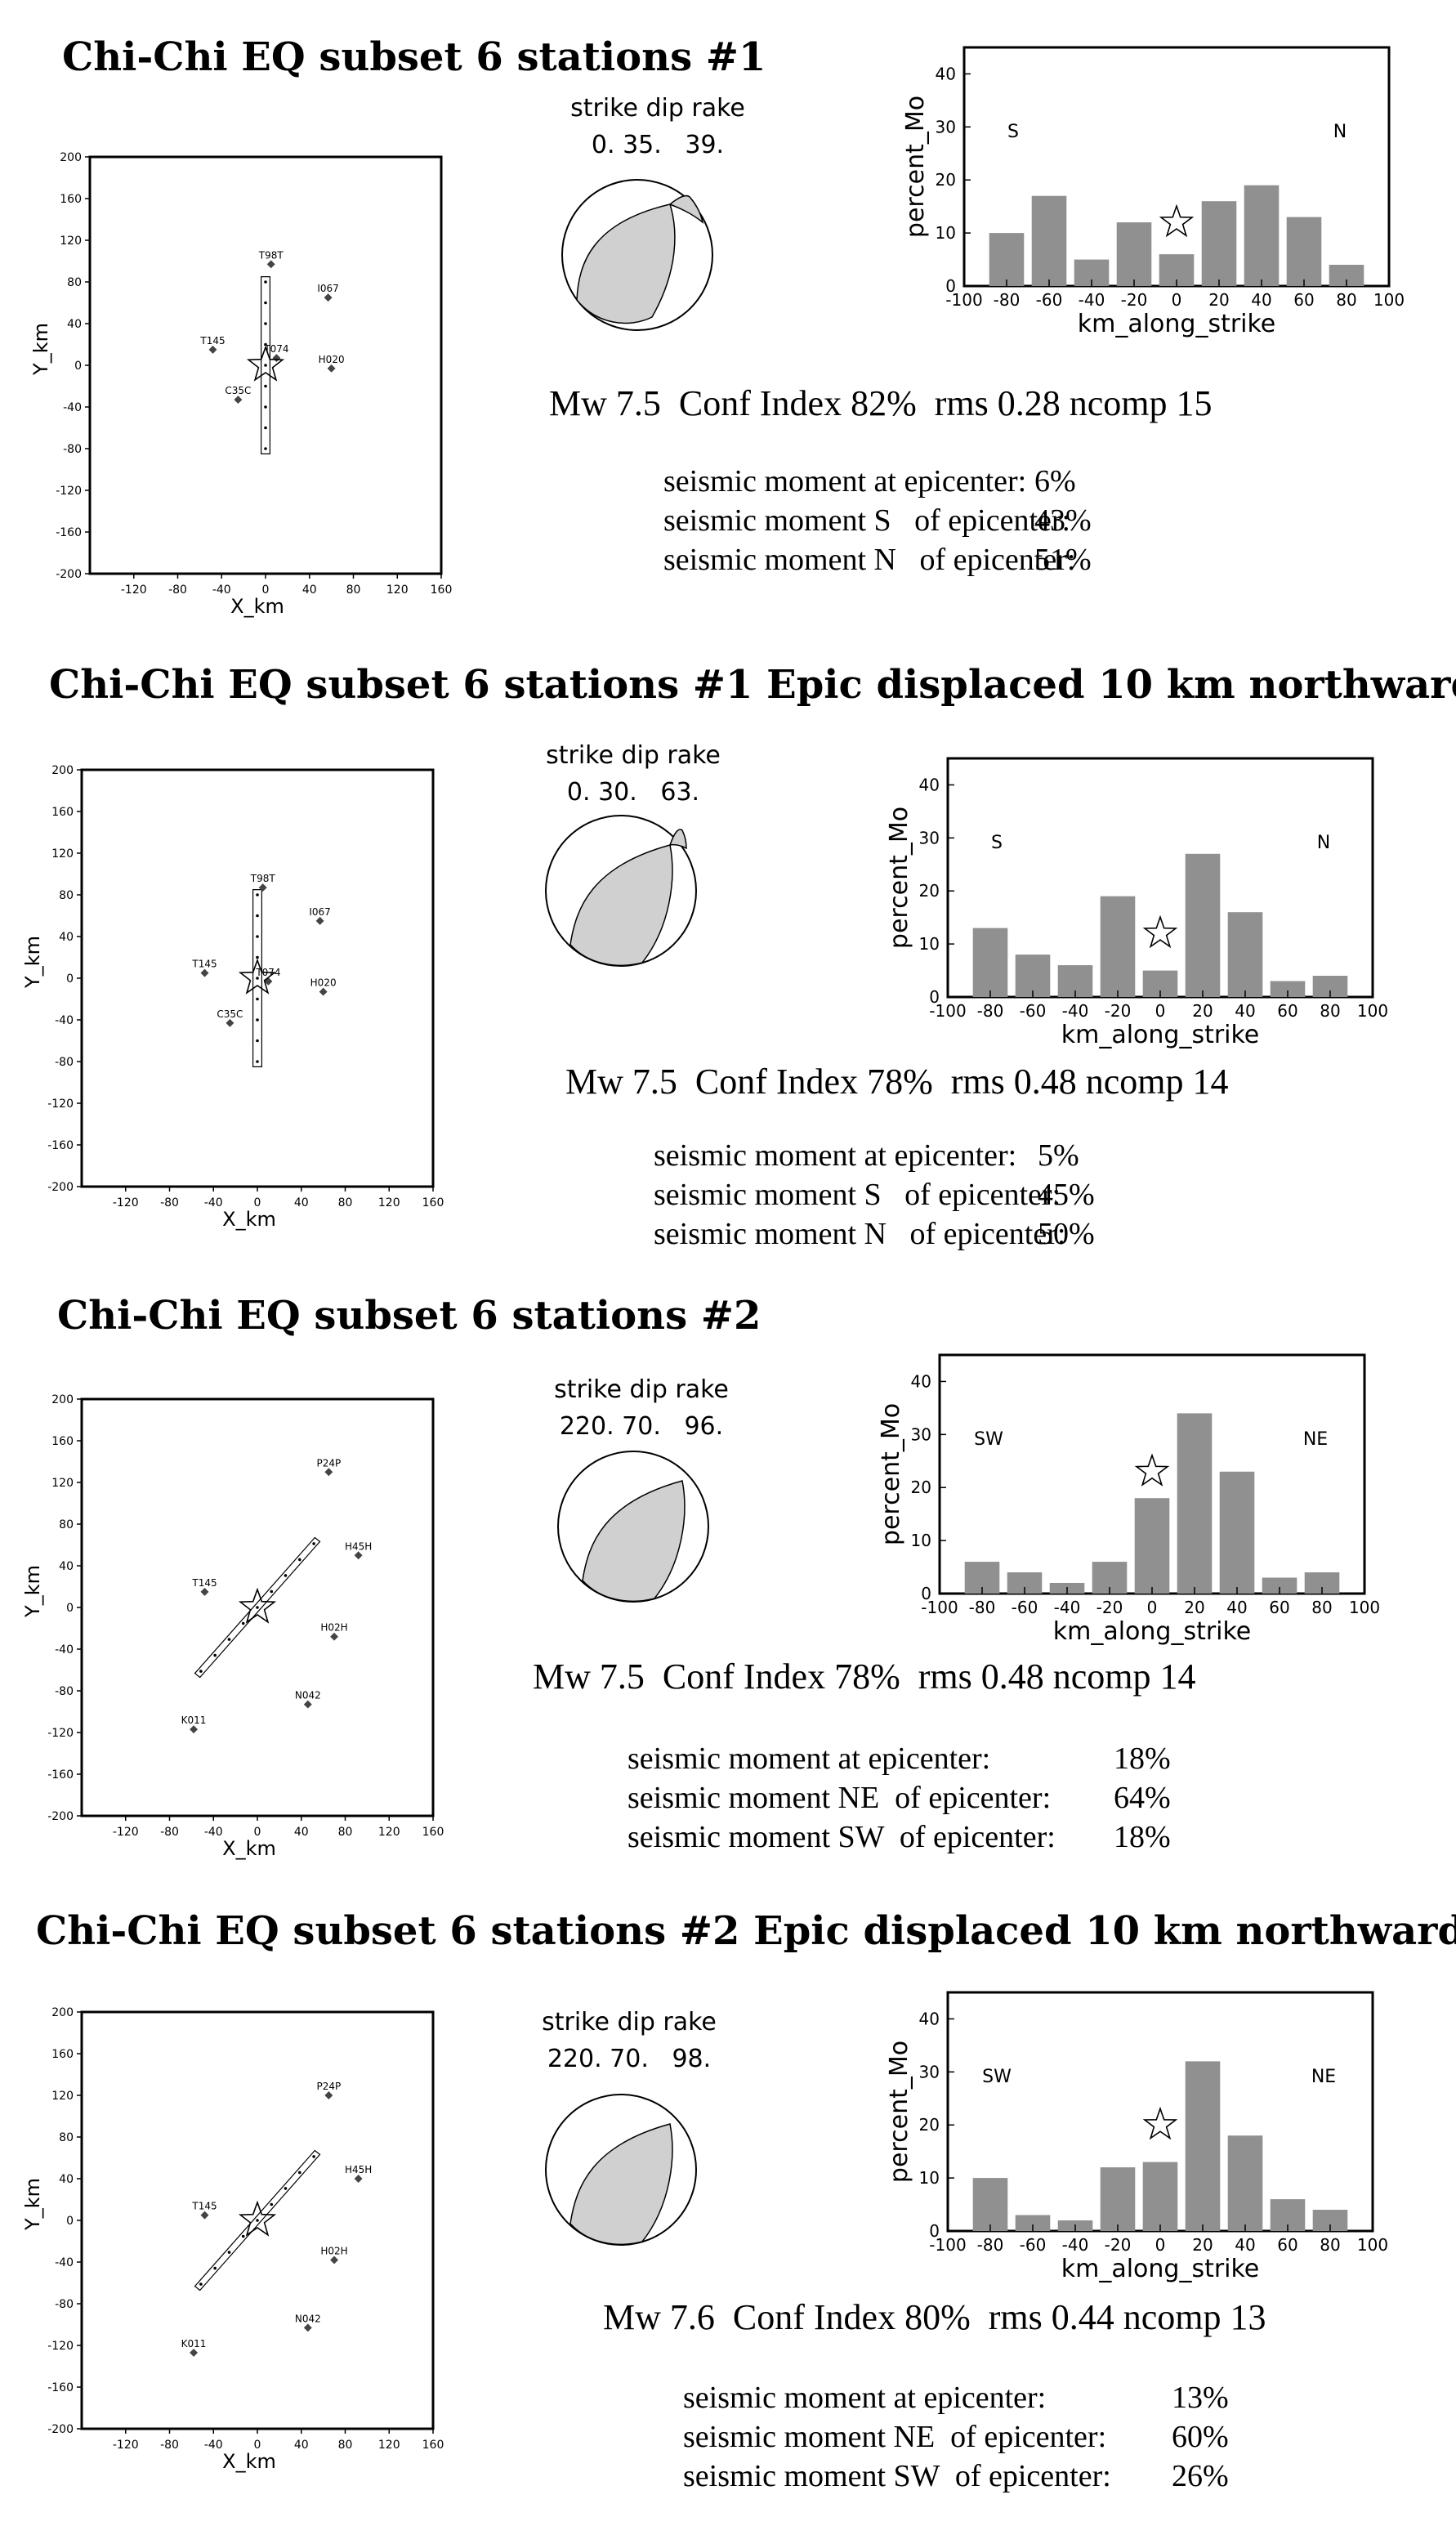 The width and height of the screenshot is (1456, 2544). What do you see at coordinates (934, 2317) in the screenshot?
I see `solution-summary: Mw 7.6 Conf Index 80% rms 0.44 ncomp 13` at bounding box center [934, 2317].